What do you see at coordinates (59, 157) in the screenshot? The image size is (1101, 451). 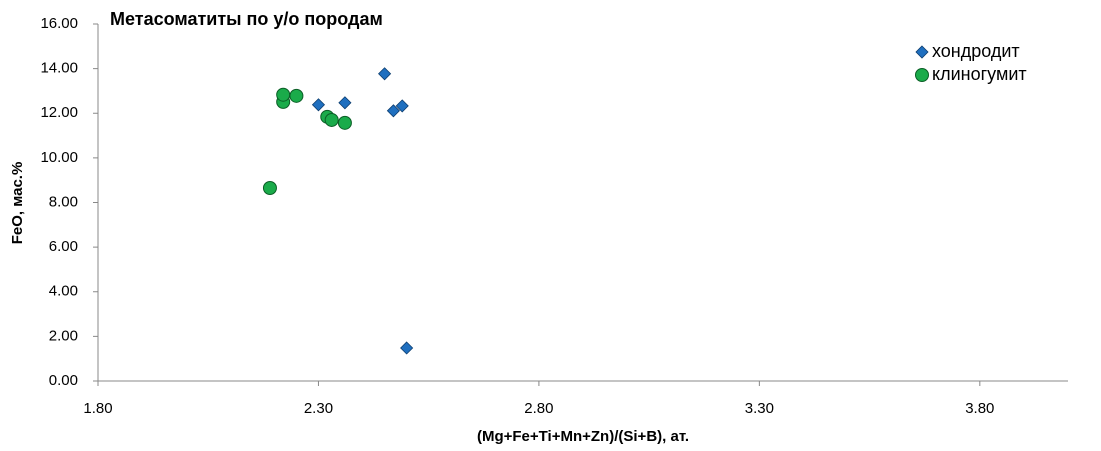 I see `y-tick-label: 10.00` at bounding box center [59, 157].